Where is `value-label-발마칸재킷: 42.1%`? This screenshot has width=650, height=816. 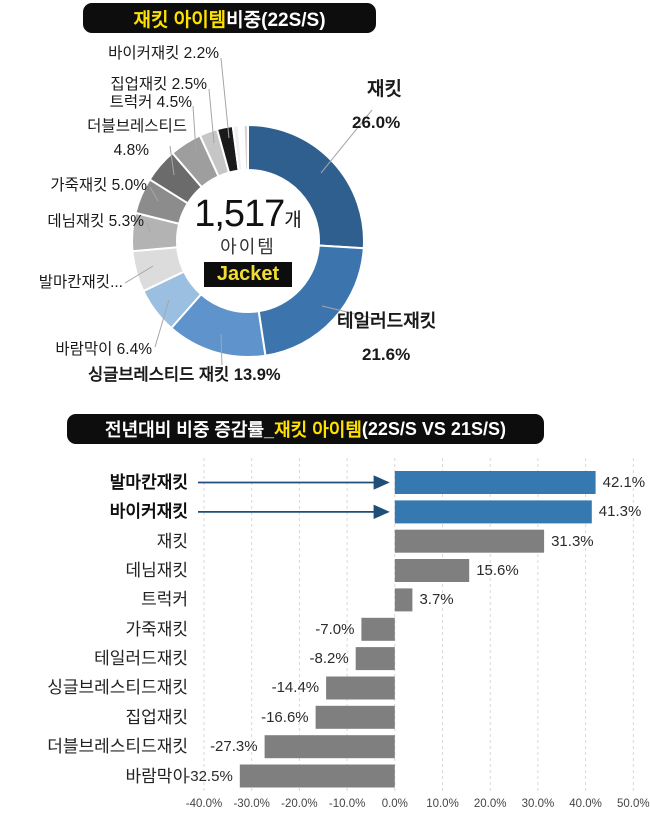 value-label-발마칸재킷: 42.1% is located at coordinates (624, 482).